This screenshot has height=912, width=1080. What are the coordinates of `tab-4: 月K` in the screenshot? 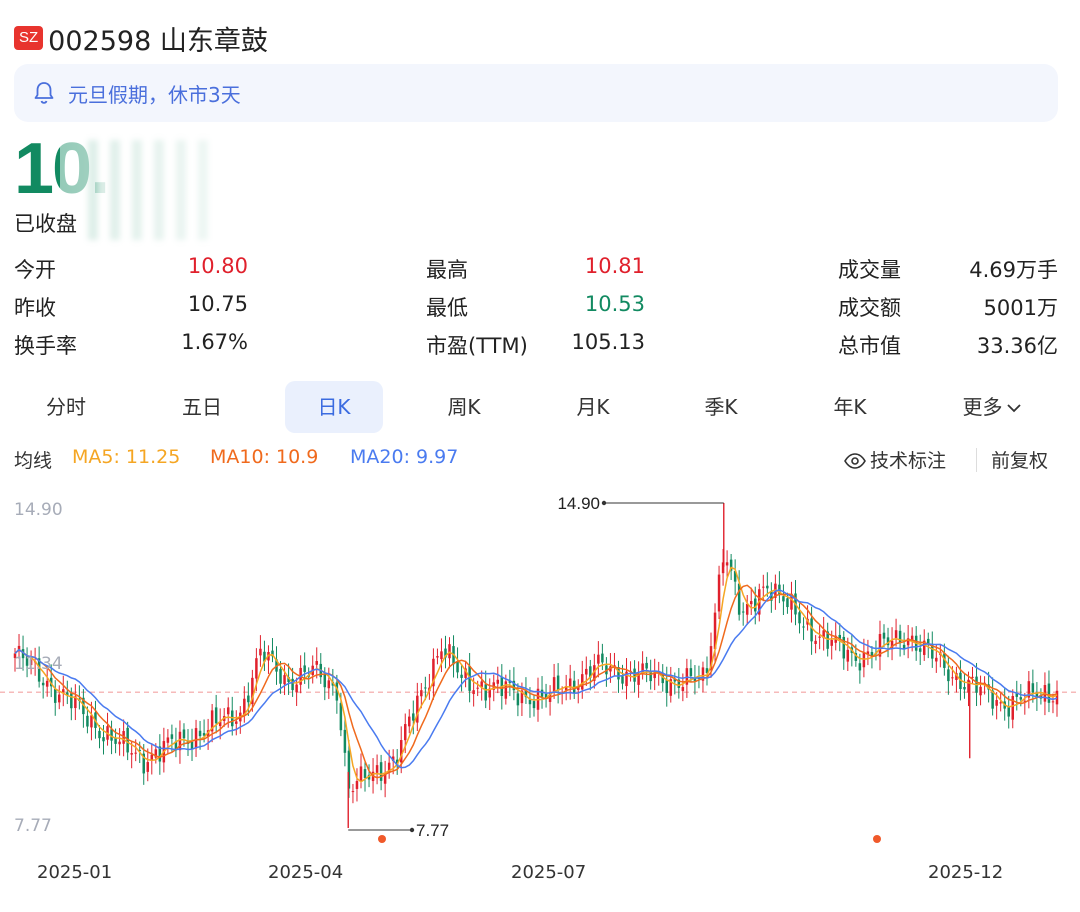 It's located at (593, 407).